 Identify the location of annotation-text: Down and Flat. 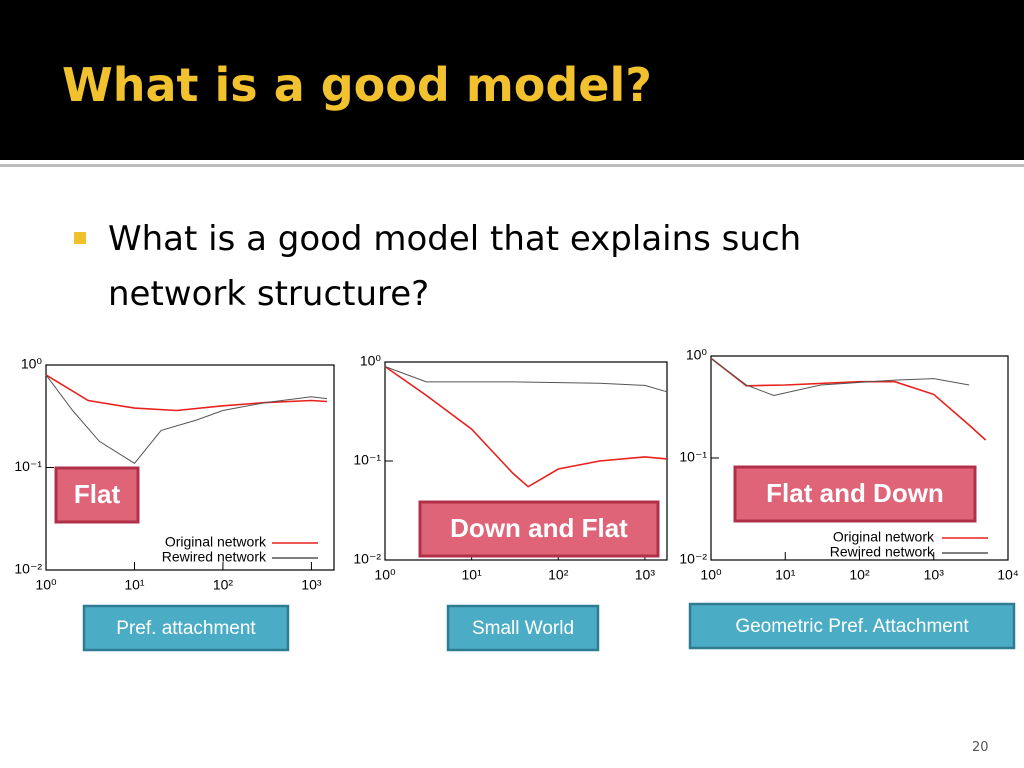
(539, 528).